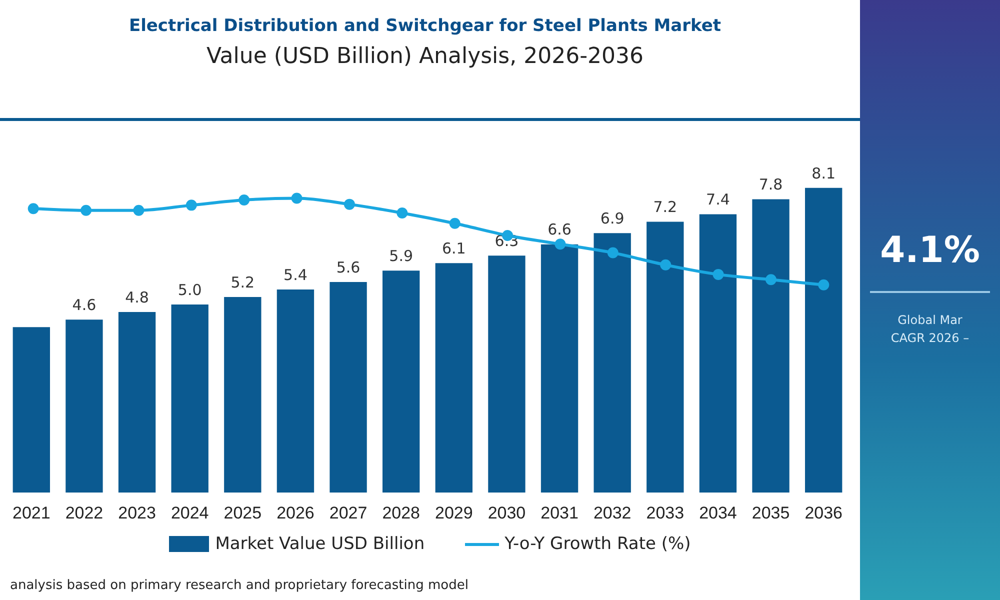  I want to click on data-label: 7.2, so click(665, 207).